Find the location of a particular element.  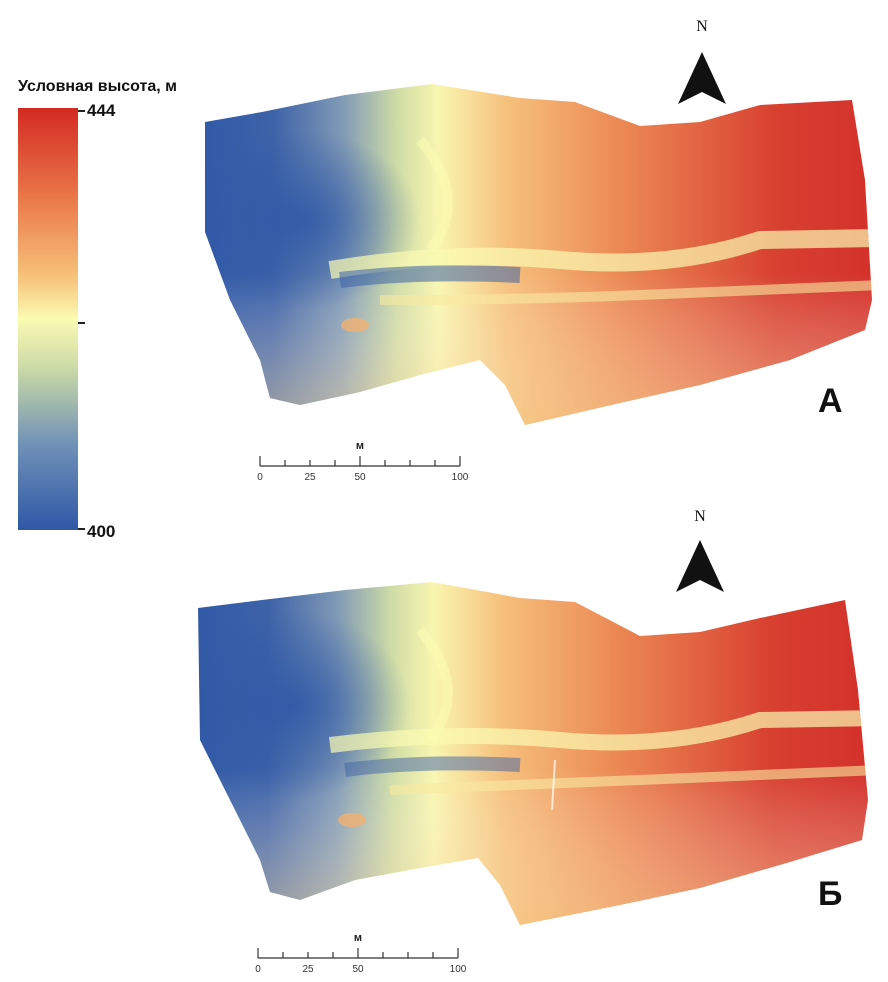

scale-labels-a: м 0 25 50 100 is located at coordinates (373, 465).